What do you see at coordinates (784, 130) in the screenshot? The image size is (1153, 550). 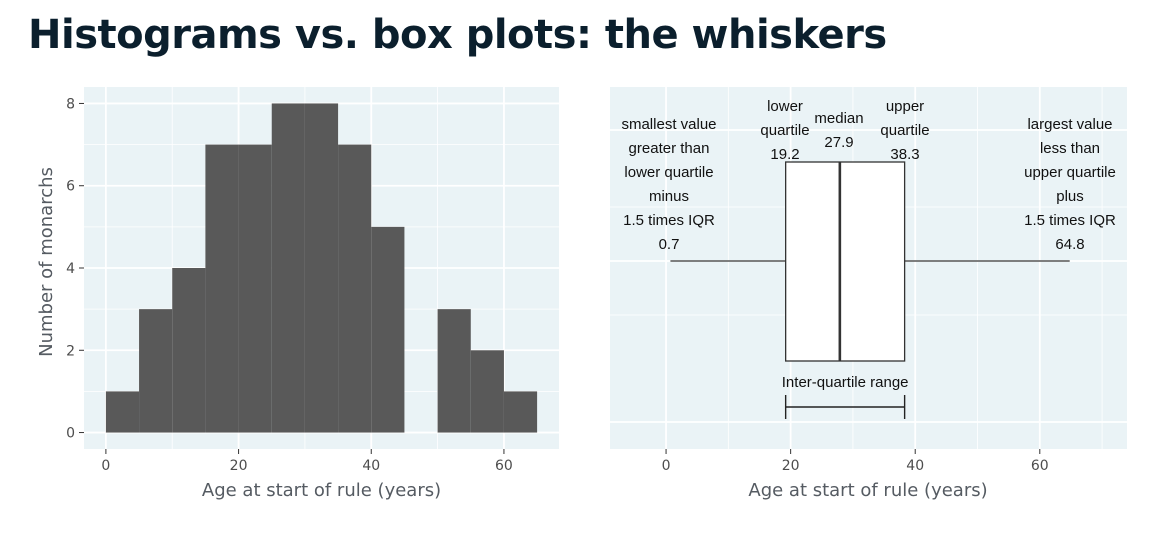 I see `lower-quartile-annotation: quartile` at bounding box center [784, 130].